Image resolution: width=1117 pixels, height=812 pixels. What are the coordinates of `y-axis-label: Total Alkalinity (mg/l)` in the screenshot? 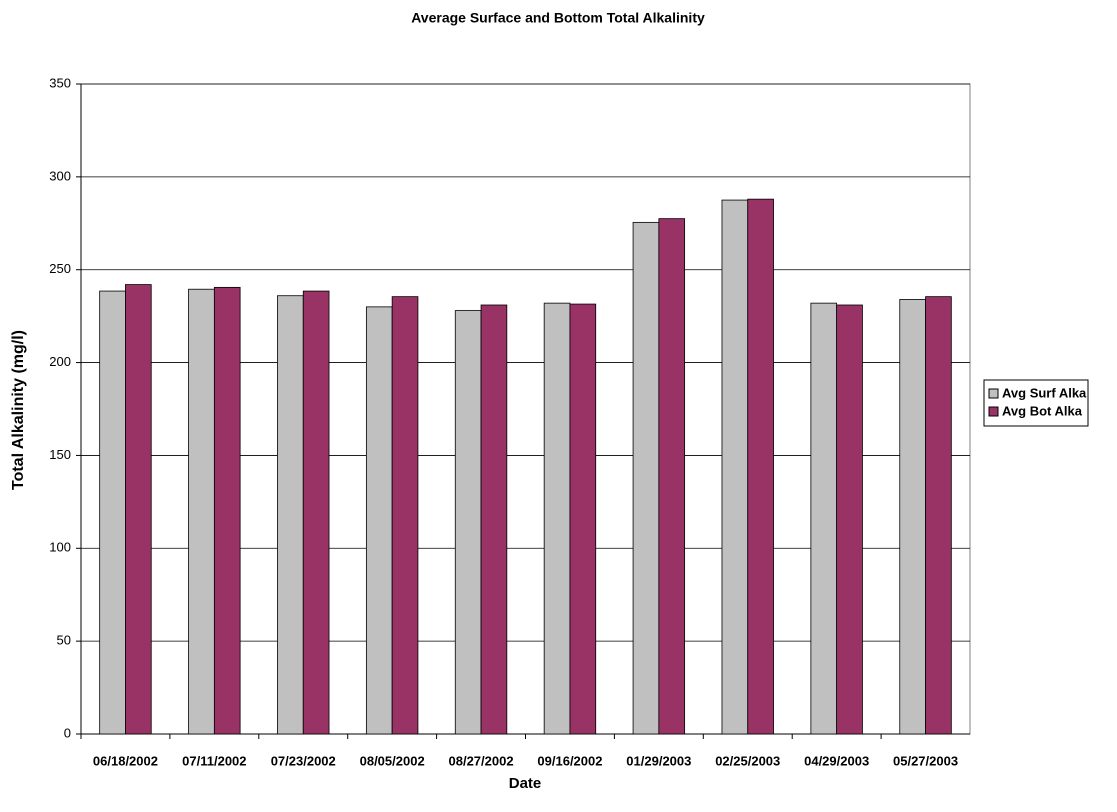 It's located at (18, 410).